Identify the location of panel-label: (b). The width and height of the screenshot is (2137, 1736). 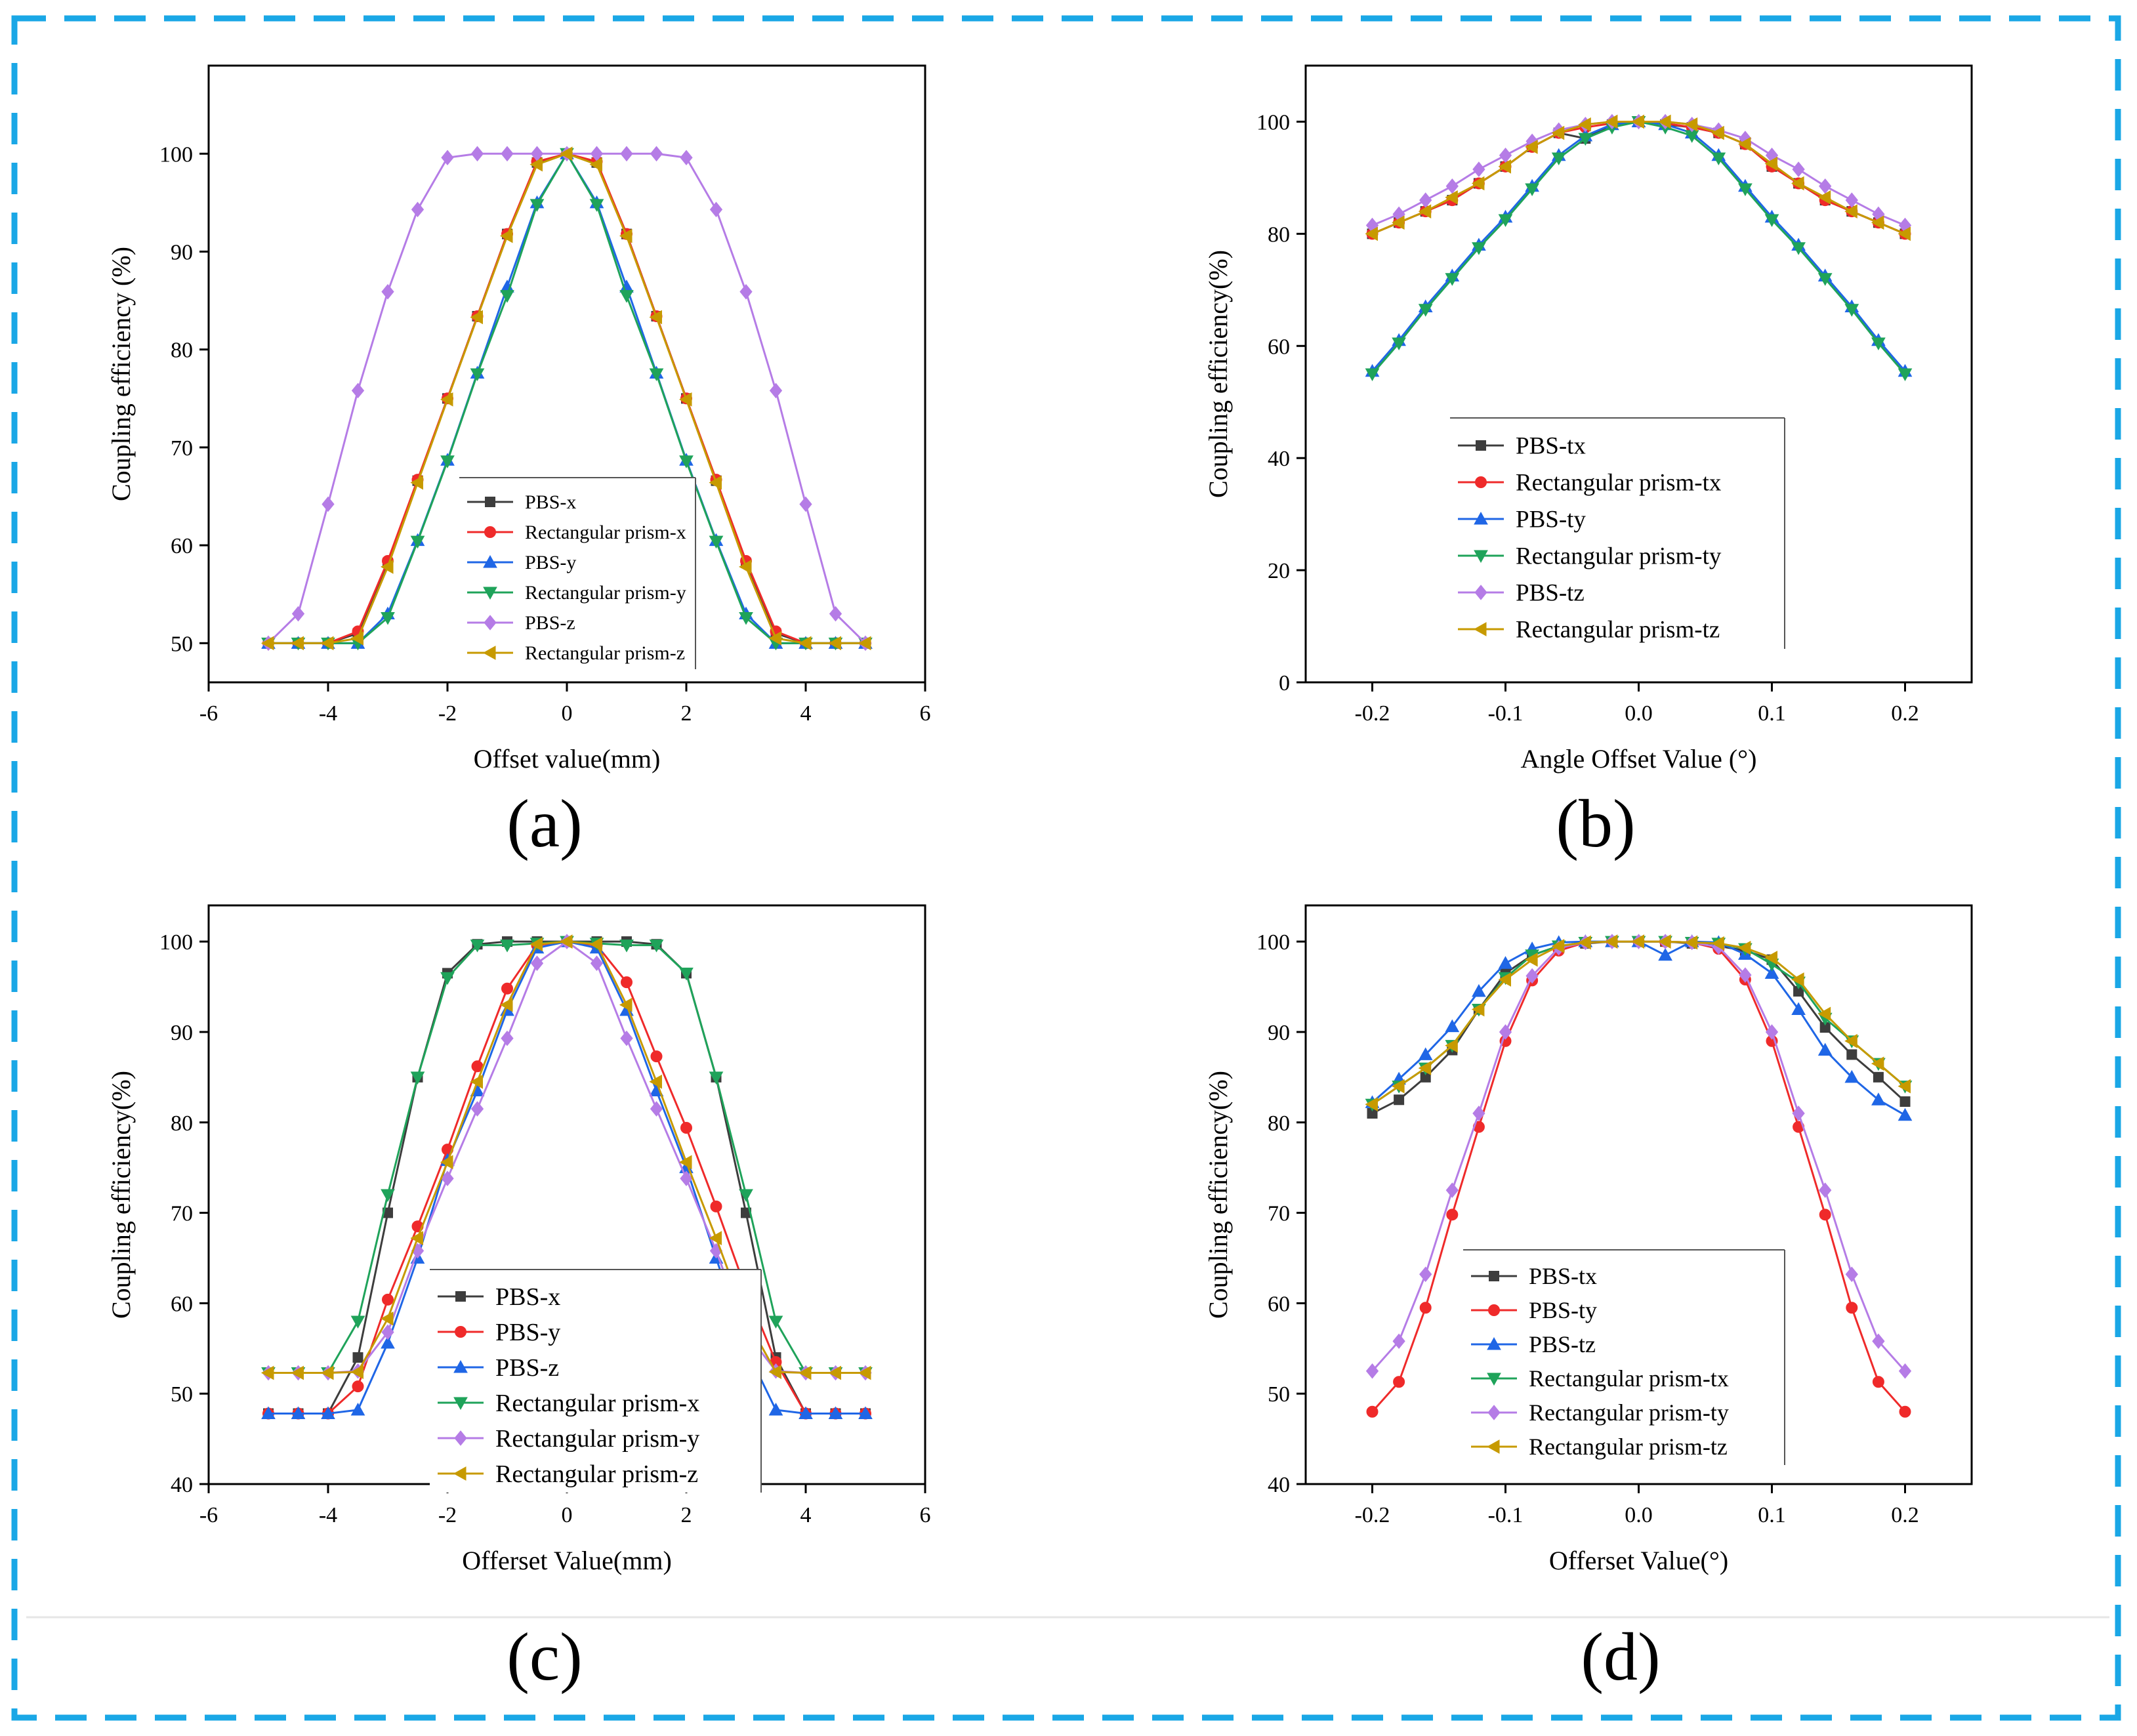
(1595, 823).